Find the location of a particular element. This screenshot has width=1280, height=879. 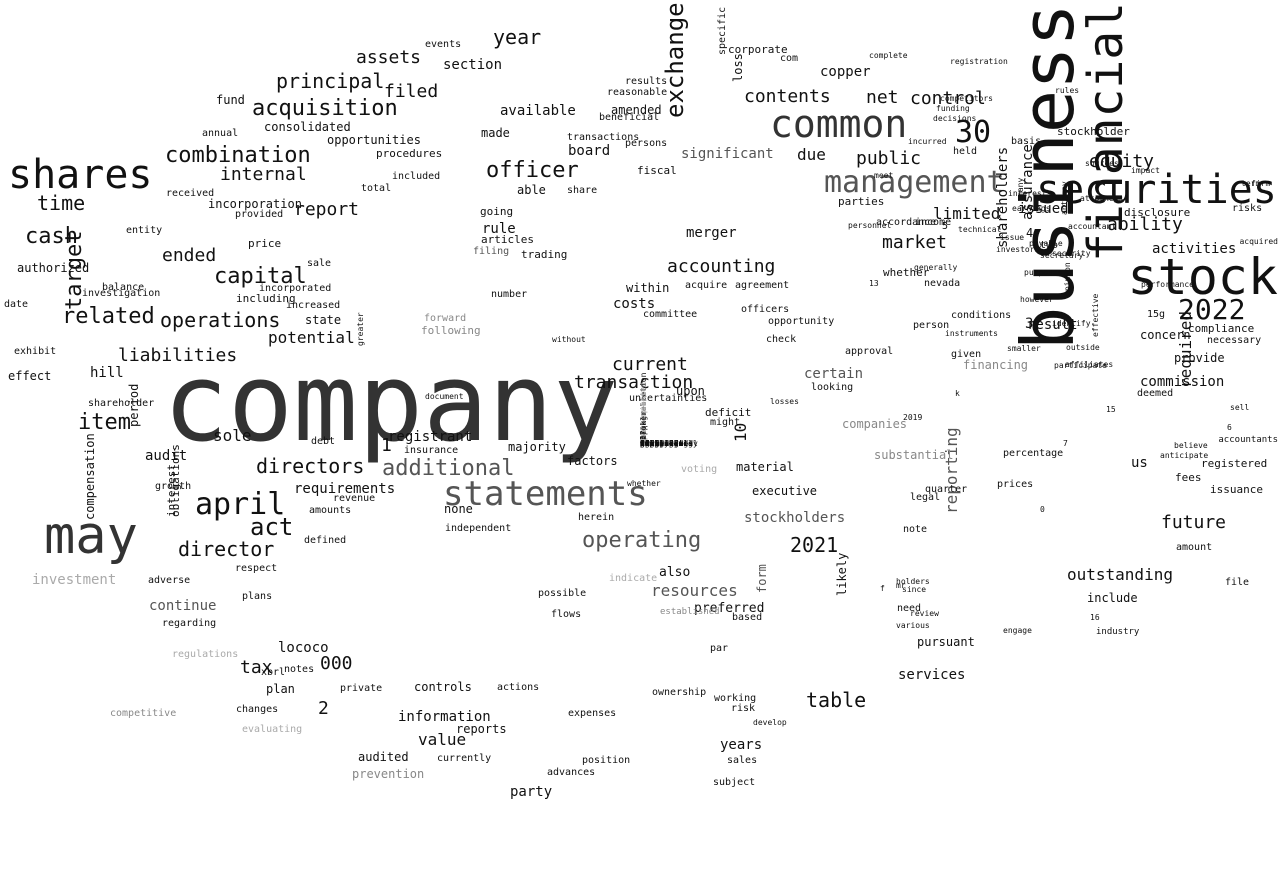

cloud-word: entities is located at coordinates (659, 443).